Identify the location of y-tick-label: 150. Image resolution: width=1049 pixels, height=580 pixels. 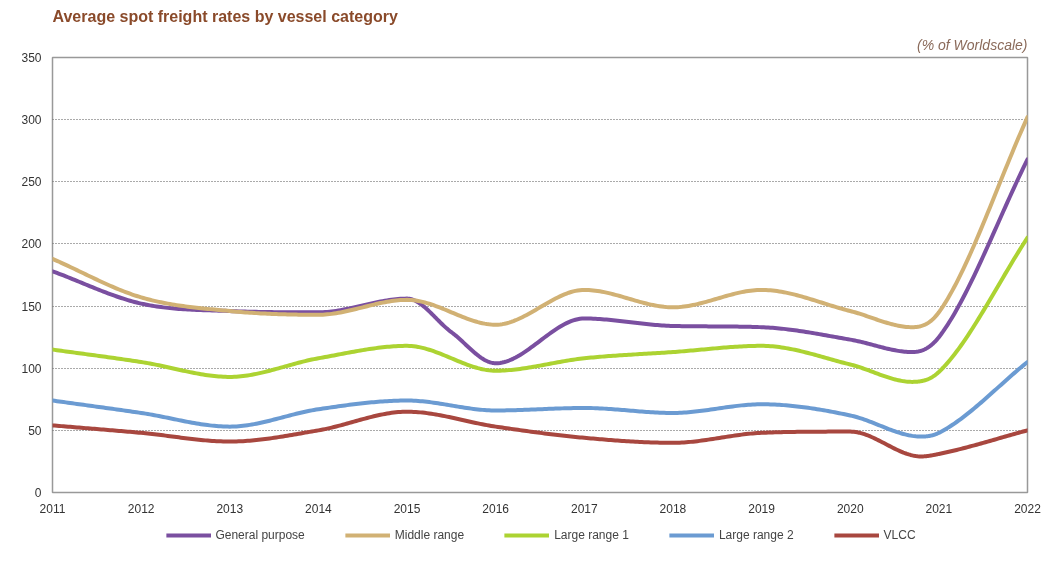
(31, 306).